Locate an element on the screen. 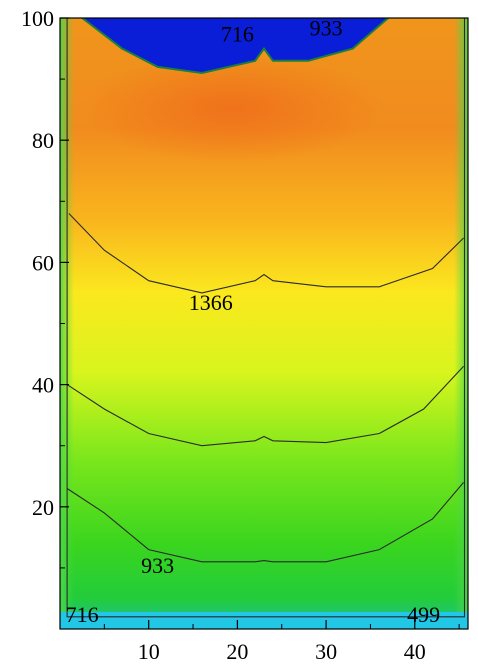 Image resolution: width=478 pixels, height=670 pixels. y-tick-label-4: 20 is located at coordinates (43, 507).